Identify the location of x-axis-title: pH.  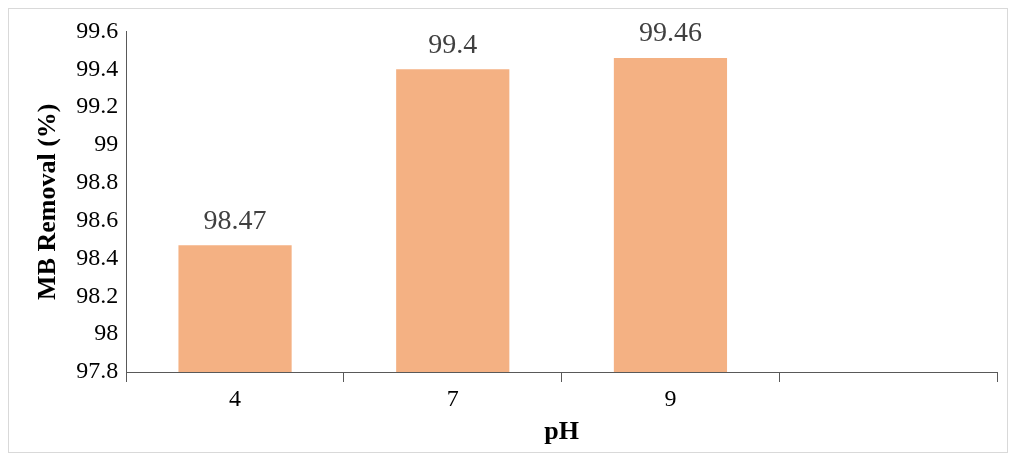
(561, 431).